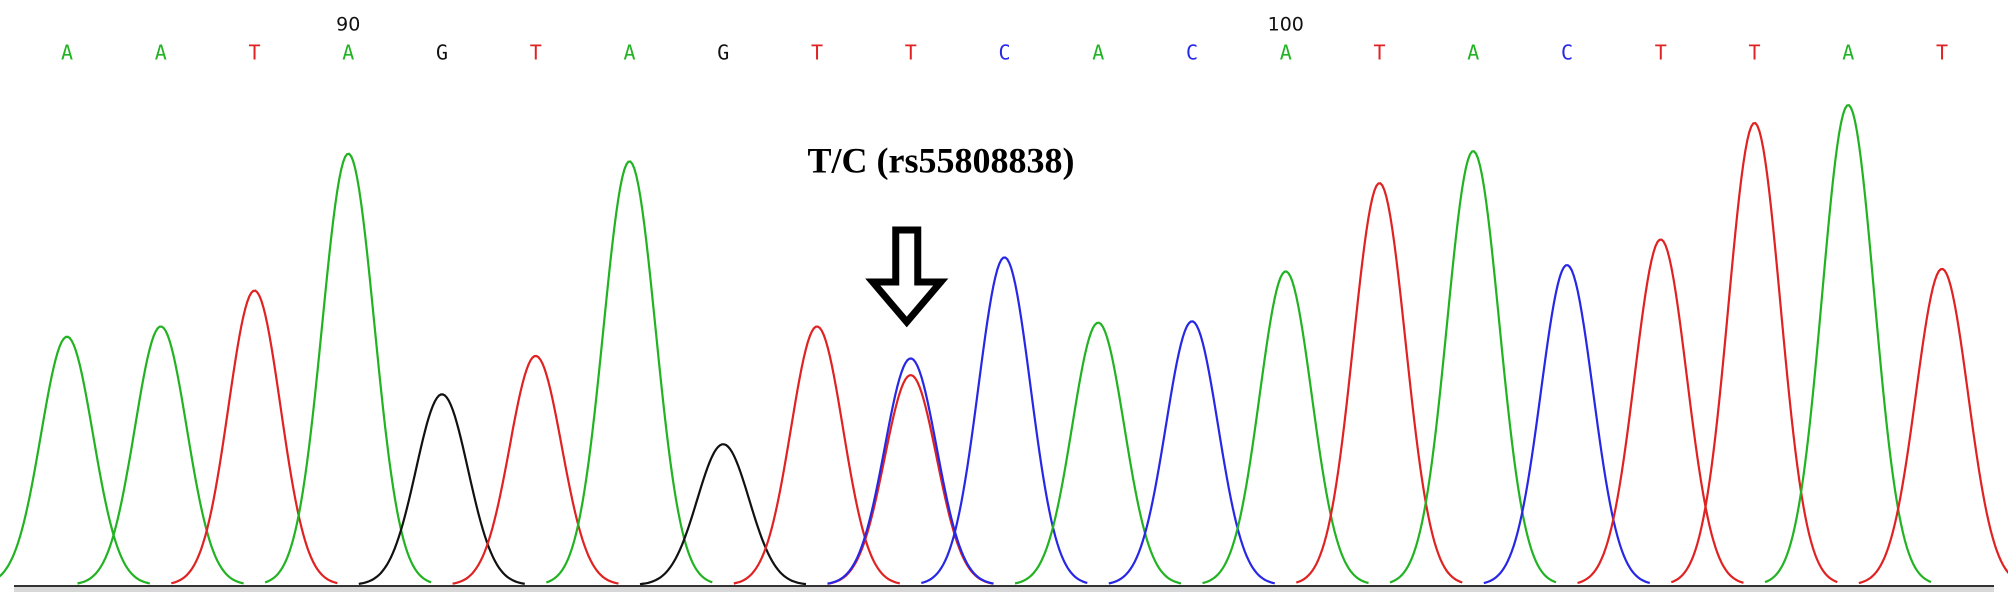 The height and width of the screenshot is (614, 2008). I want to click on baseline-strip, so click(1004, 589).